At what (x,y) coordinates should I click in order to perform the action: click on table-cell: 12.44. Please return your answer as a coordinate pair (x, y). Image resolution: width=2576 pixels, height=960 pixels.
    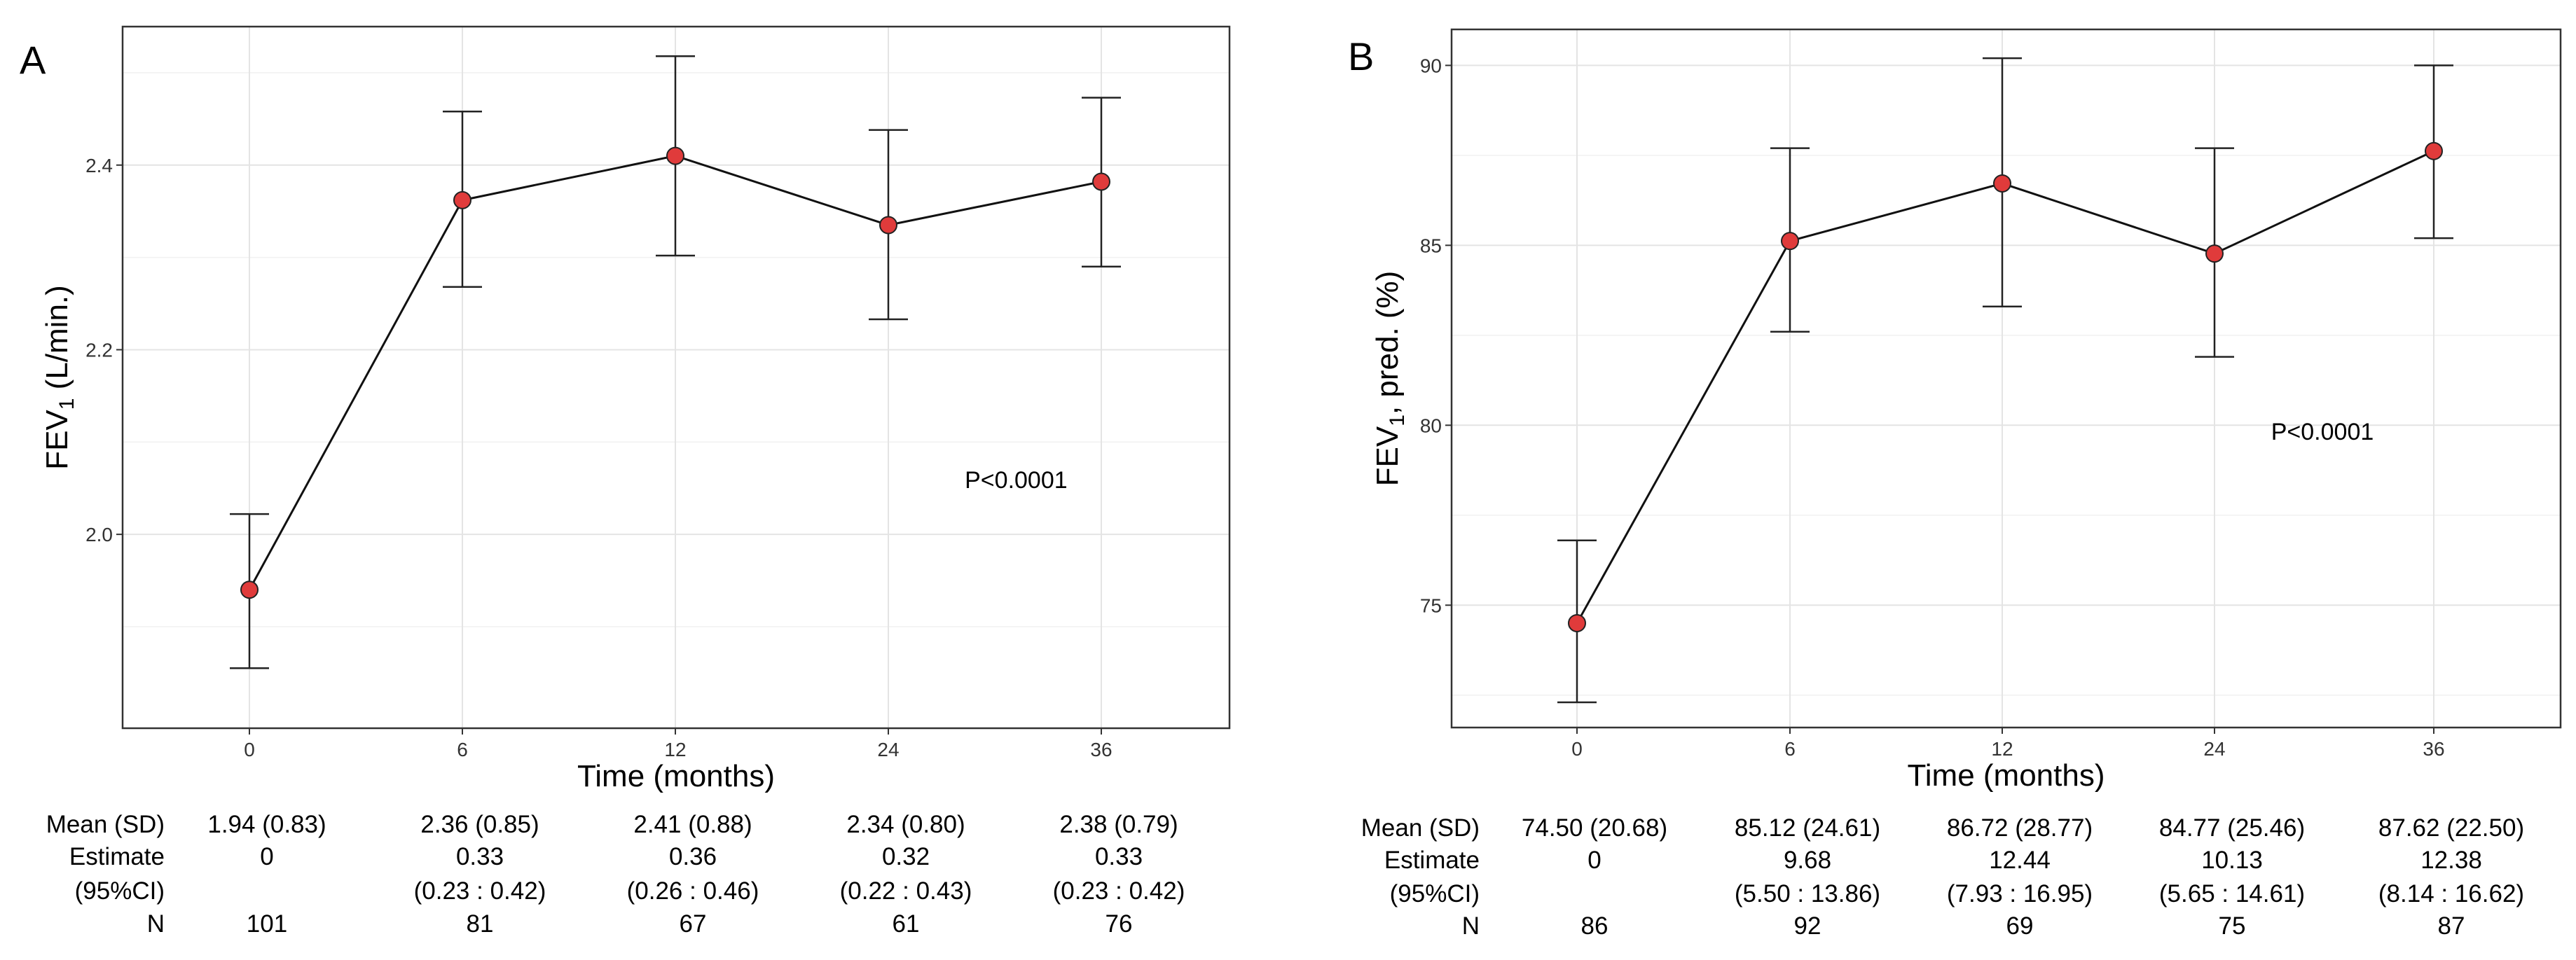
    Looking at the image, I should click on (2020, 861).